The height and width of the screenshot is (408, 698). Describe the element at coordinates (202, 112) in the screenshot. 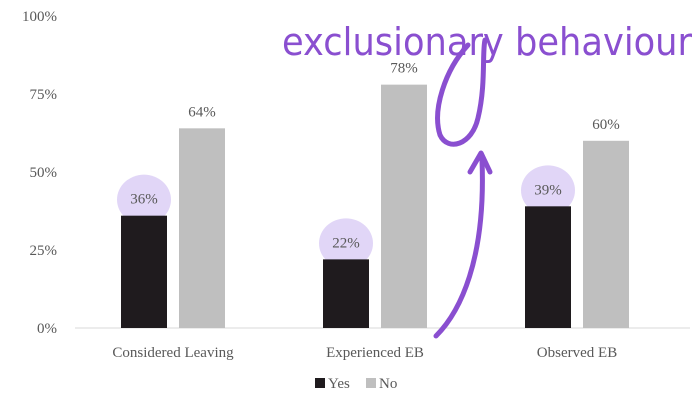

I see `data-label: 64%` at that location.